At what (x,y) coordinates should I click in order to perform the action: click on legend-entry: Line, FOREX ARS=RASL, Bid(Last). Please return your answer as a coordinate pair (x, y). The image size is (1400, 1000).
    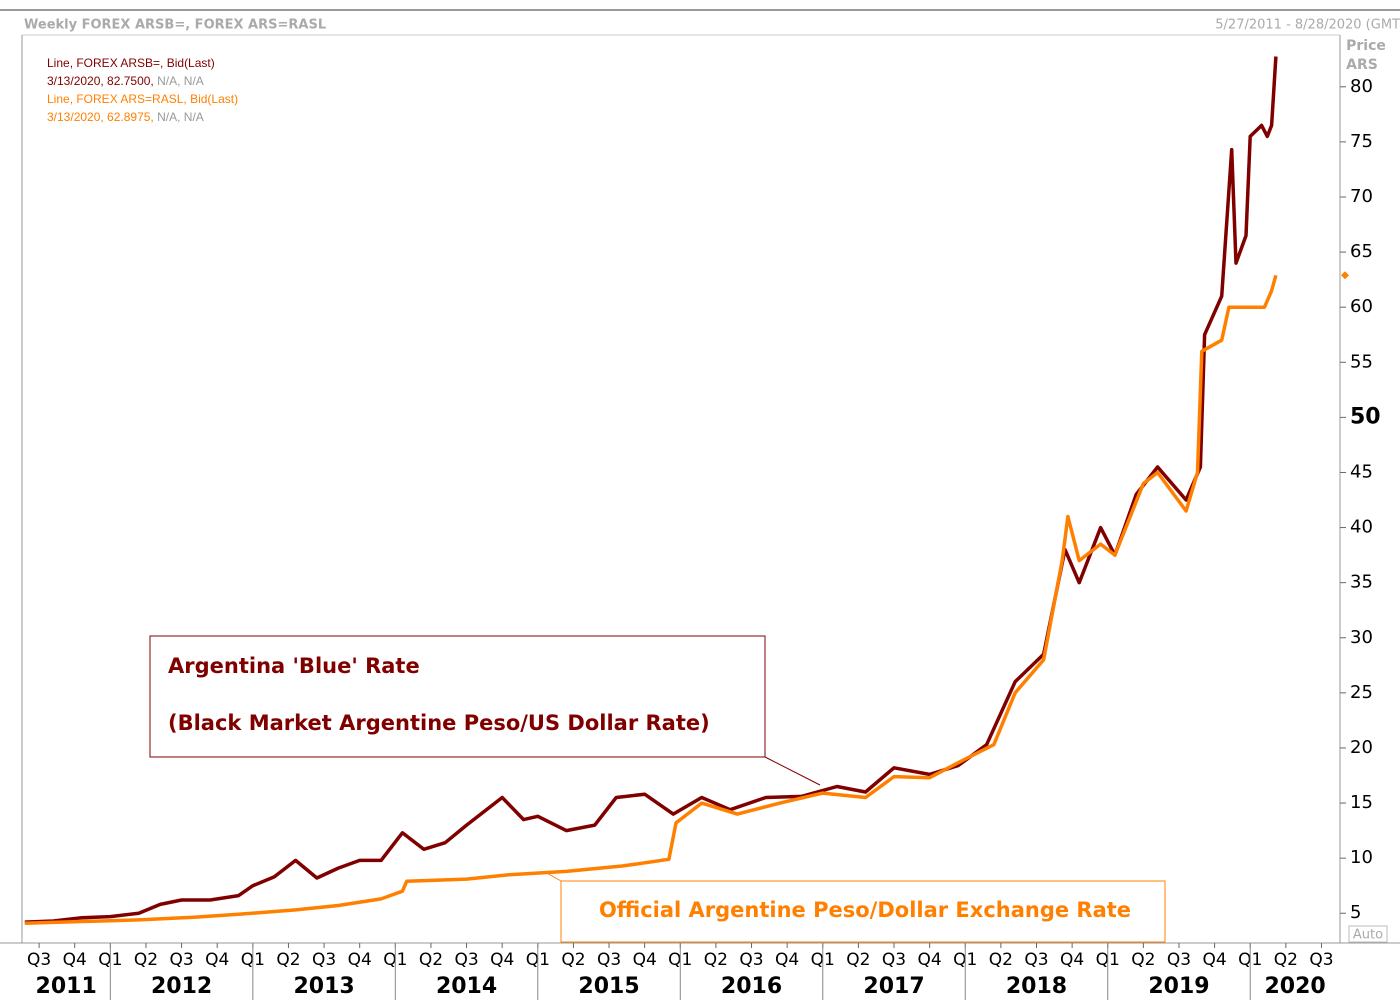
    Looking at the image, I should click on (142, 99).